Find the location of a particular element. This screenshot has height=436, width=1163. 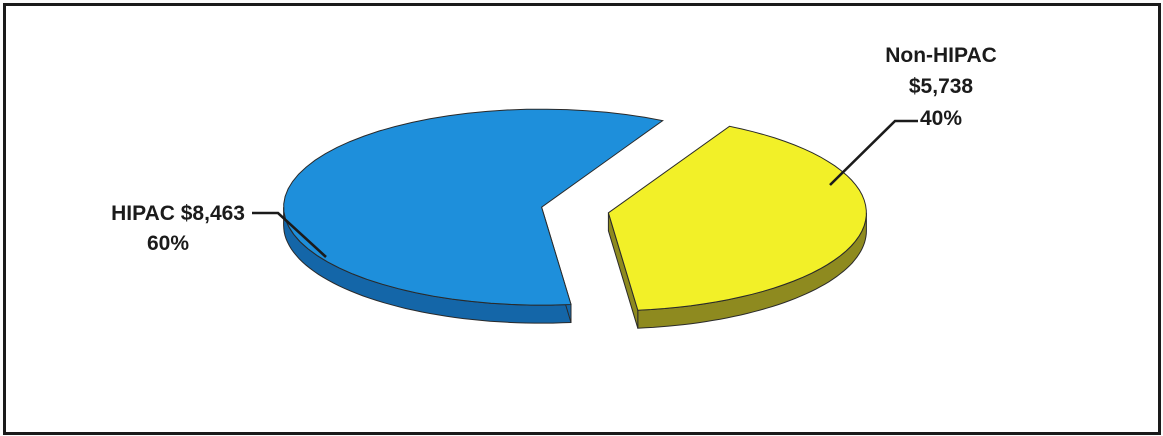

nonhipac-percent-label: 40% is located at coordinates (941, 118).